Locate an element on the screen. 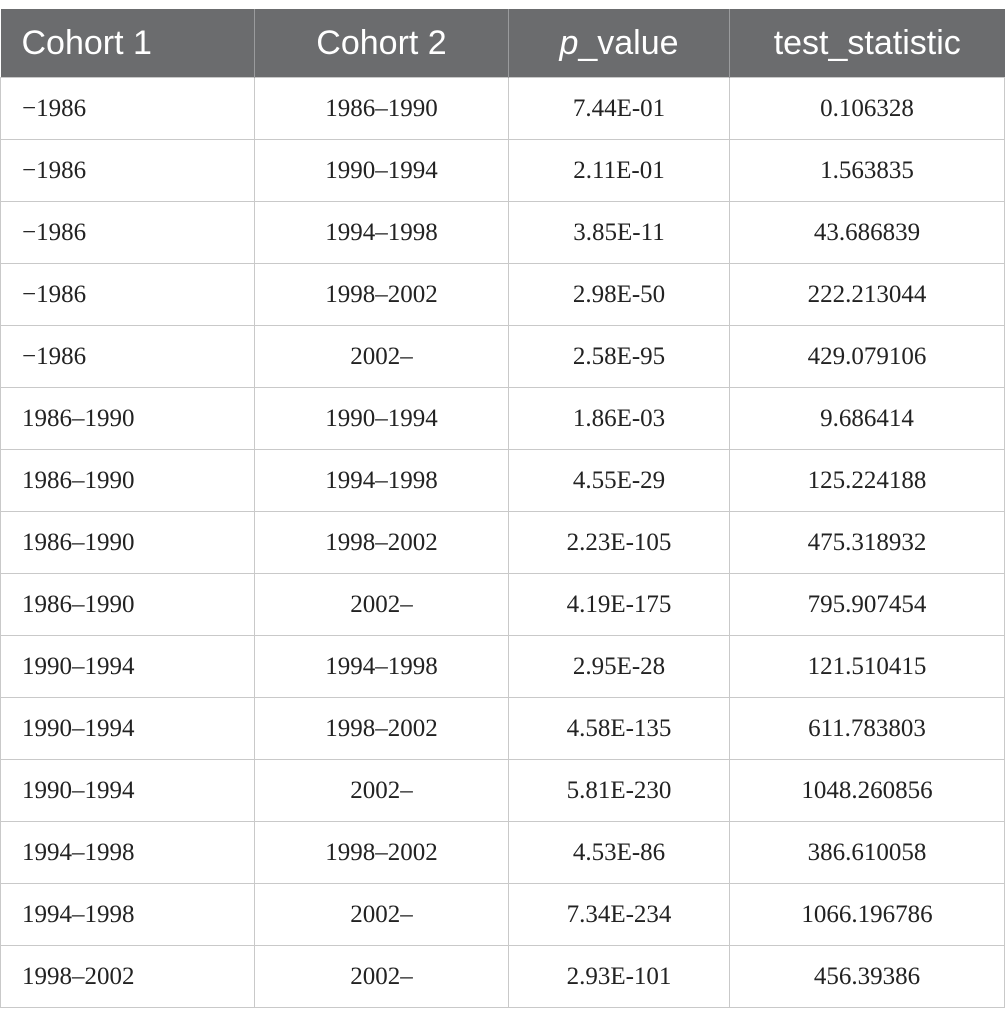 The height and width of the screenshot is (1019, 1005). table-row: −1986 2002– 2.58E-95 429.079106 is located at coordinates (502, 356).